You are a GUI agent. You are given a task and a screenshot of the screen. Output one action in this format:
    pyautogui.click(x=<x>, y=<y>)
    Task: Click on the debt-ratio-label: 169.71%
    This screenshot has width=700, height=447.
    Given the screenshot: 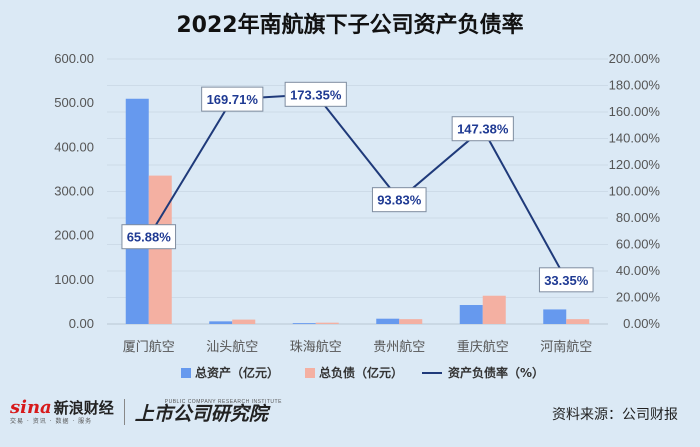 What is the action you would take?
    pyautogui.click(x=232, y=99)
    